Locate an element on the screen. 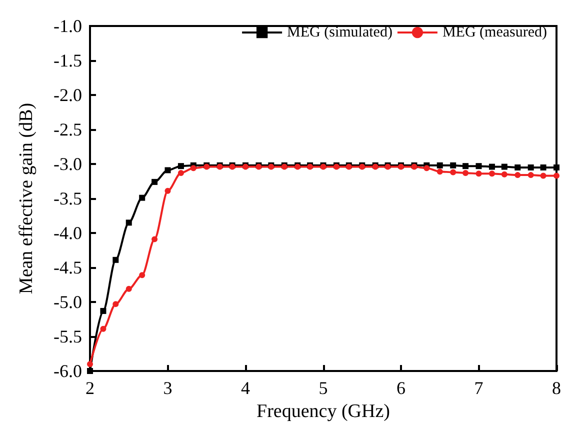 This screenshot has width=572, height=435. x-tick-label: 5 is located at coordinates (323, 388).